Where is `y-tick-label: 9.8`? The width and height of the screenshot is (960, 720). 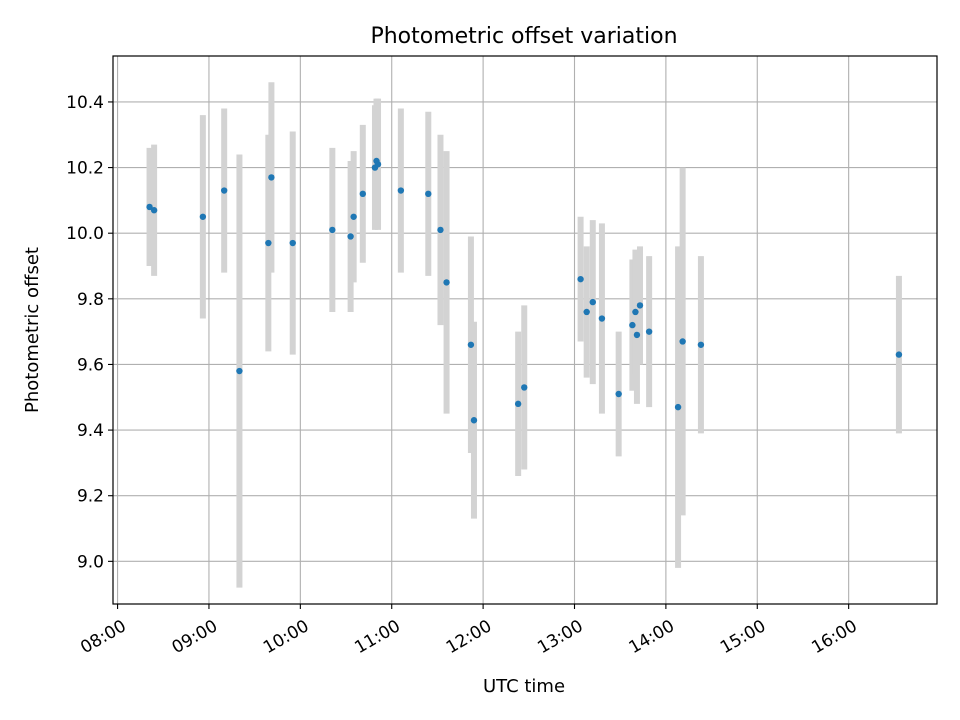
y-tick-label: 9.8 is located at coordinates (90, 300).